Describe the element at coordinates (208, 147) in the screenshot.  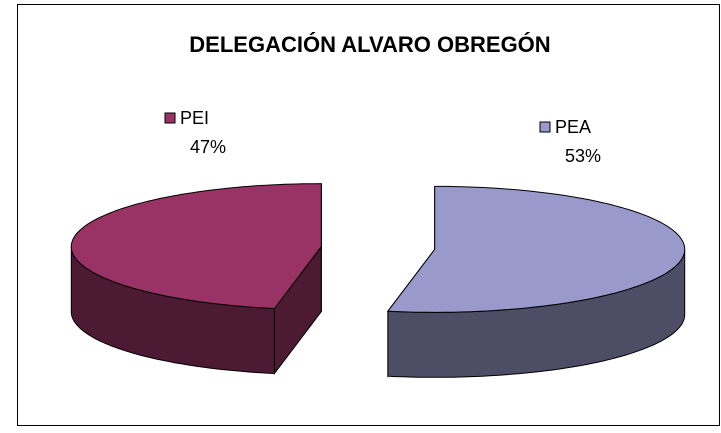
I see `slice-value-label: 47%` at that location.